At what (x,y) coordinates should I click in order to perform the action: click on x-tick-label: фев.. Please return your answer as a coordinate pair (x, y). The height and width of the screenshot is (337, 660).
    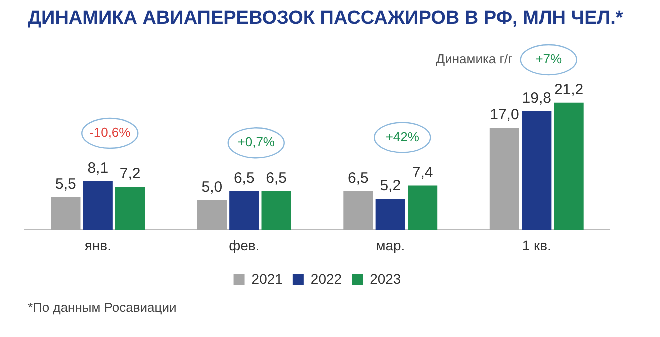
    Looking at the image, I should click on (244, 245).